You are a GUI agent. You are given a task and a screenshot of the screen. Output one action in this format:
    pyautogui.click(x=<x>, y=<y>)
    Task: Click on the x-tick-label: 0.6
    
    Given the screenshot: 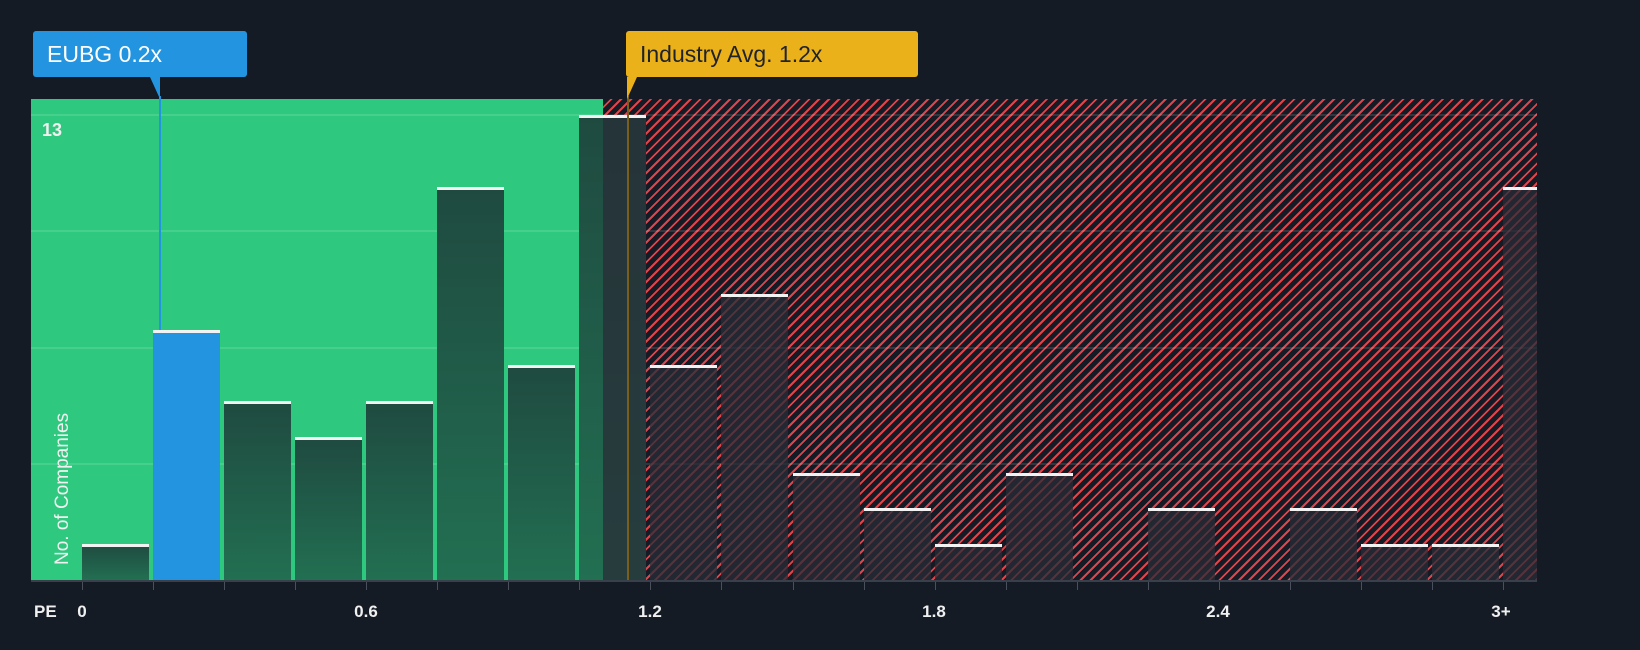 What is the action you would take?
    pyautogui.click(x=366, y=611)
    